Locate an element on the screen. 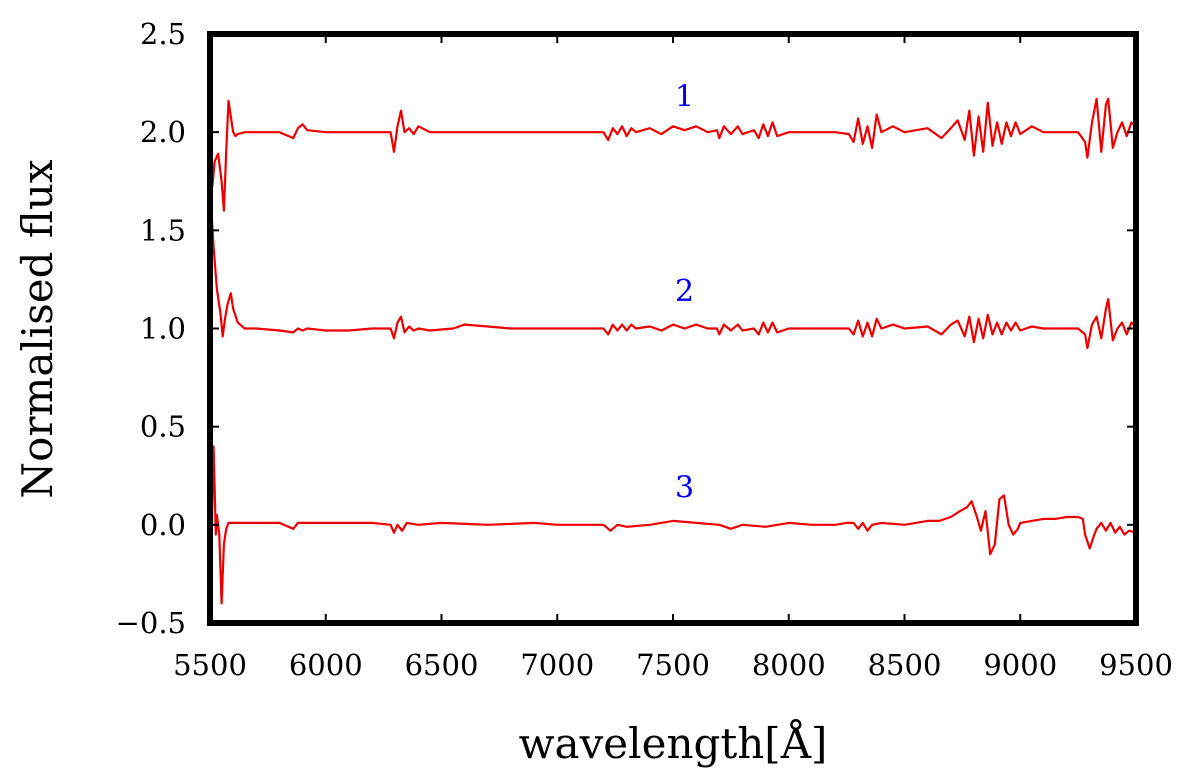 Image resolution: width=1200 pixels, height=784 pixels. x-tick-label: 7500 is located at coordinates (673, 665).